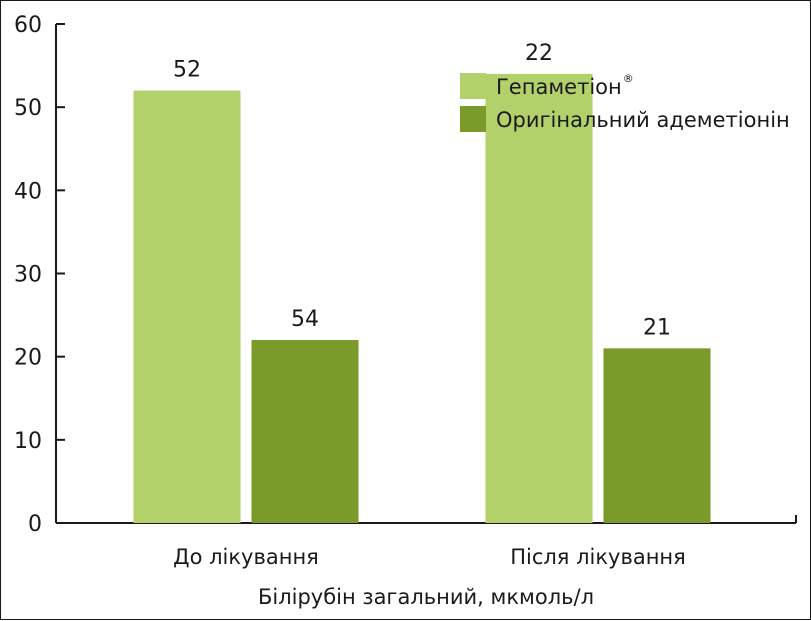 The image size is (811, 621). I want to click on y-tick-label: 40, so click(28, 191).